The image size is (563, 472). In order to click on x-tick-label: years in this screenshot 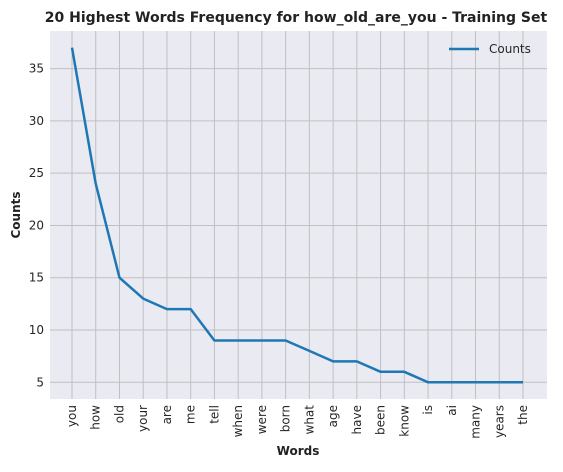, I will do `click(499, 421)`.